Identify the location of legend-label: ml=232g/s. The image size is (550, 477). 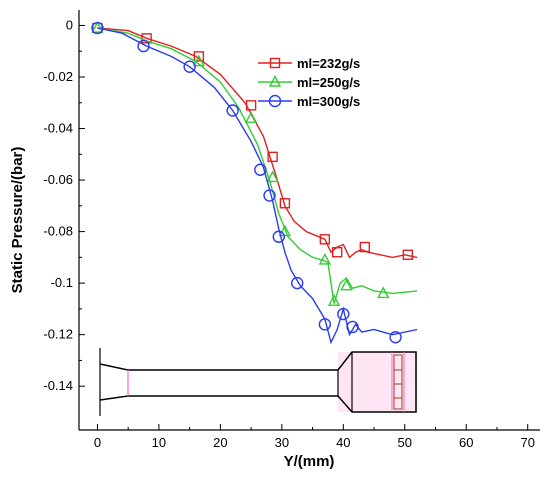
(328, 63).